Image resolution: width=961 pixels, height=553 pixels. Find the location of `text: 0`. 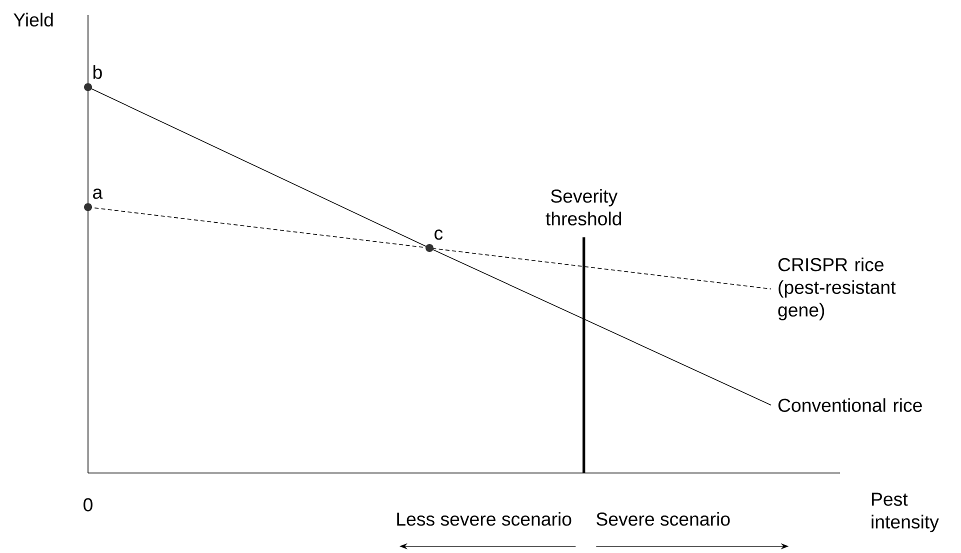

text: 0 is located at coordinates (88, 505).